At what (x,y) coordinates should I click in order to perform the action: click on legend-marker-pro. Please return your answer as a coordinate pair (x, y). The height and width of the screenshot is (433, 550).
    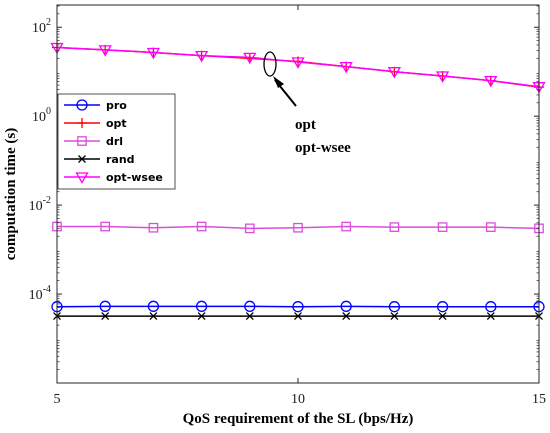
    Looking at the image, I should click on (82, 105).